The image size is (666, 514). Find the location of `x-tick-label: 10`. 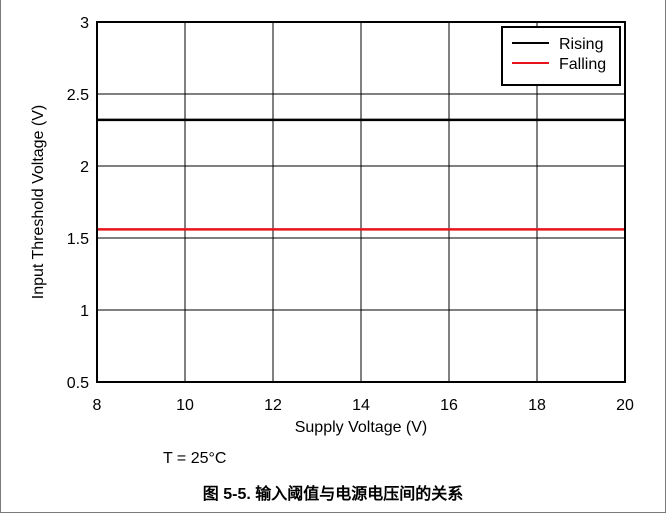

x-tick-label: 10 is located at coordinates (185, 405).